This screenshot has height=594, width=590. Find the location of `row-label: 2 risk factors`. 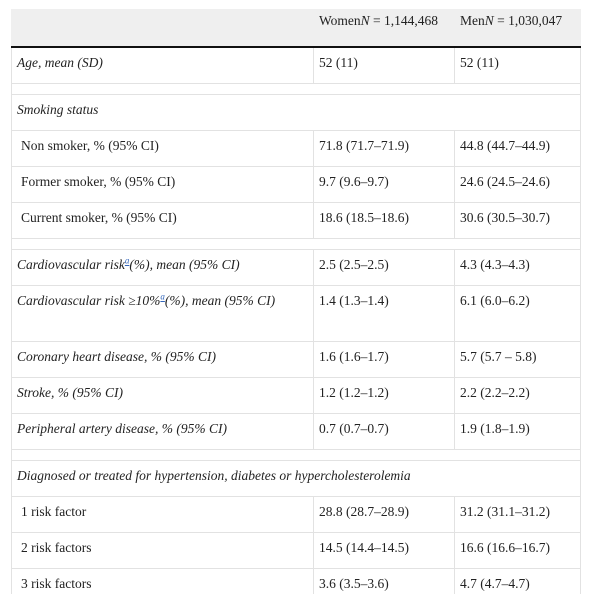

row-label: 2 risk factors is located at coordinates (163, 551).